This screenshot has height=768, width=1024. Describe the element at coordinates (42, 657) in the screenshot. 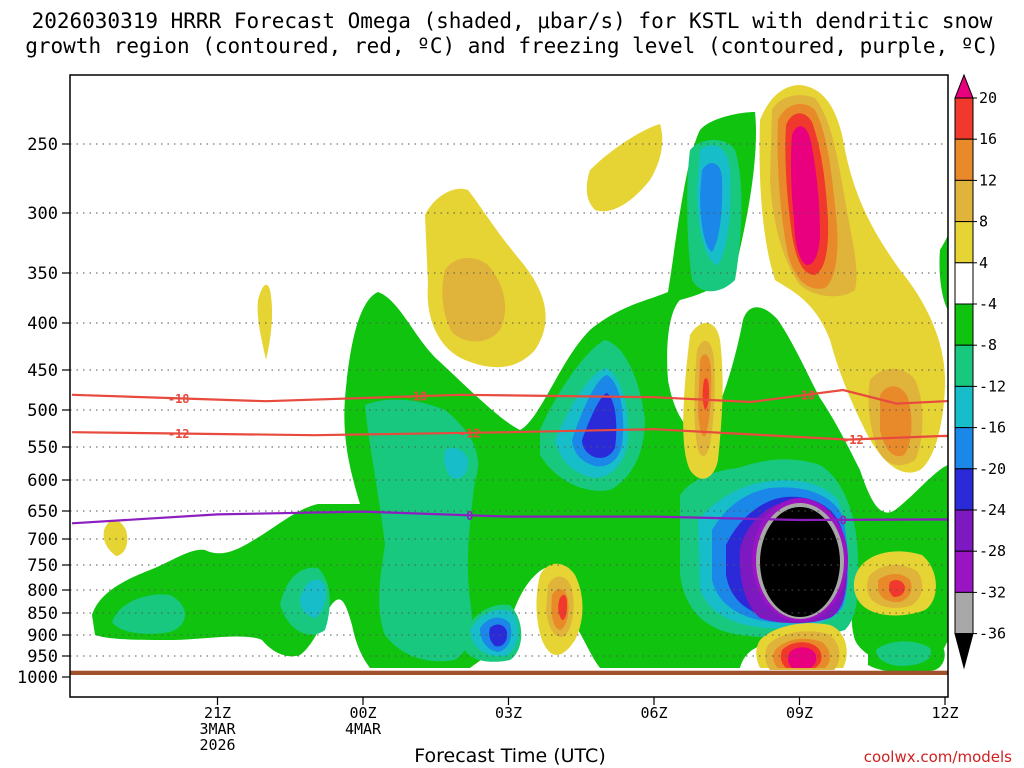

I see `y-tick-label: 950` at that location.